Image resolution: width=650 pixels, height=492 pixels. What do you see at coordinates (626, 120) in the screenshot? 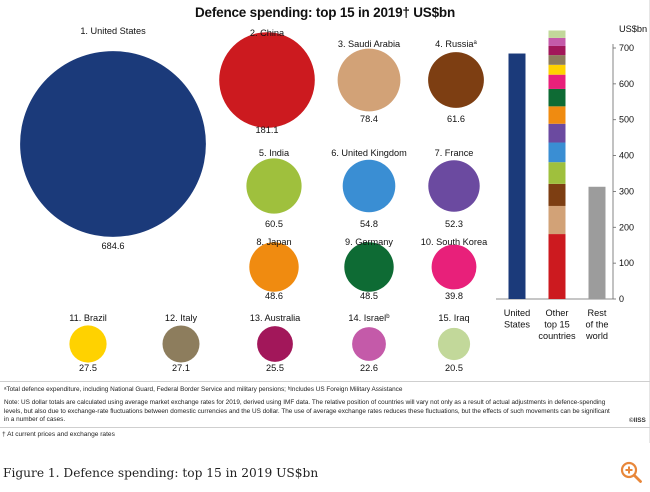
I see `y-tick-label: 500` at bounding box center [626, 120].